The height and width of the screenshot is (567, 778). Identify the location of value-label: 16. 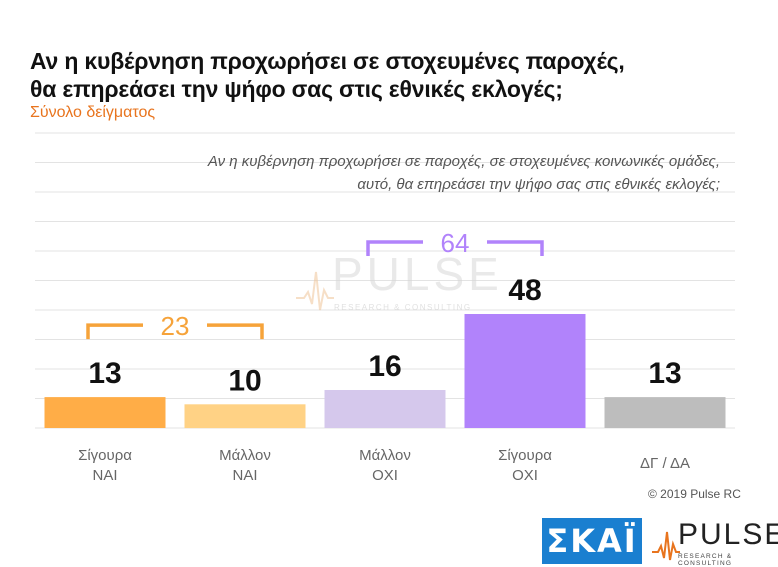
(384, 366).